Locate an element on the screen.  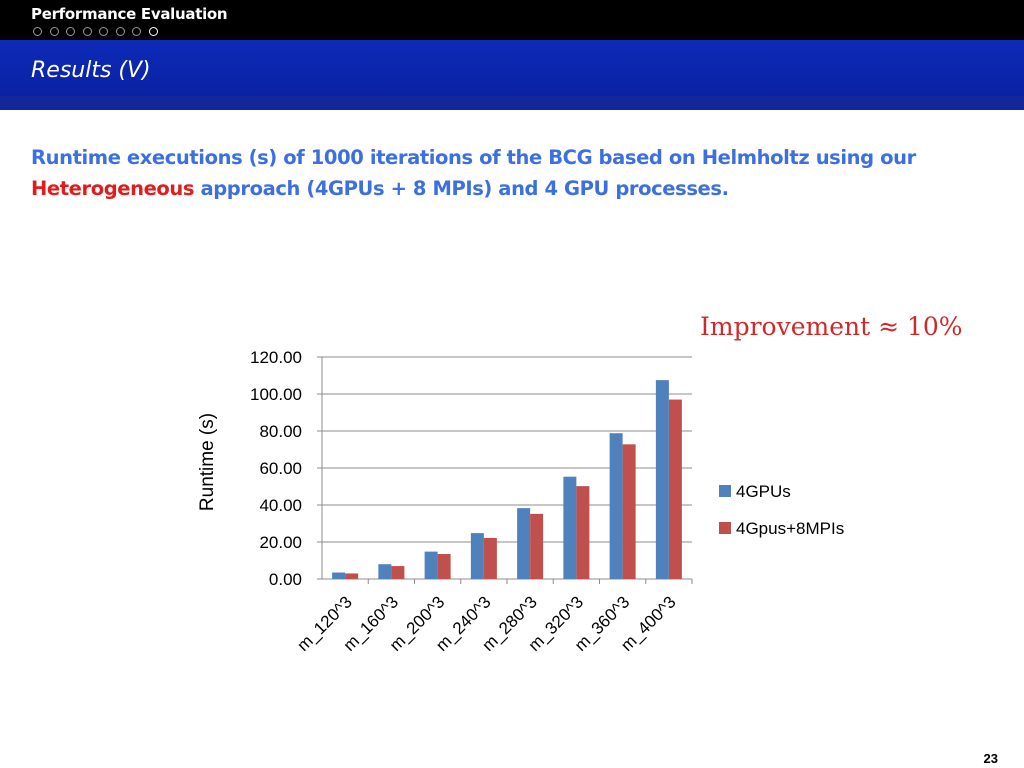
legend-label-4gpus-8mpis: 4Gpus+8MPIs is located at coordinates (790, 528).